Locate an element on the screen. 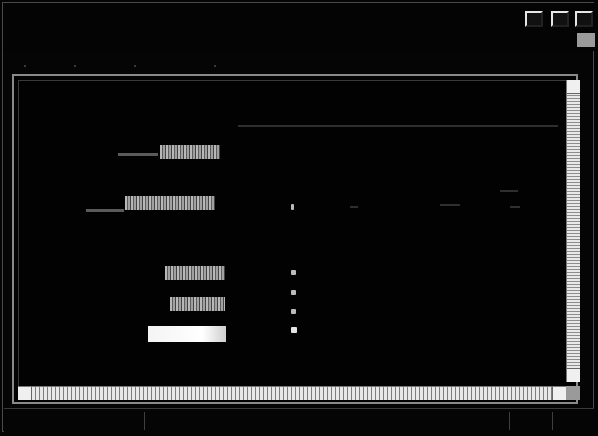  selected-field-label is located at coordinates (187, 334).